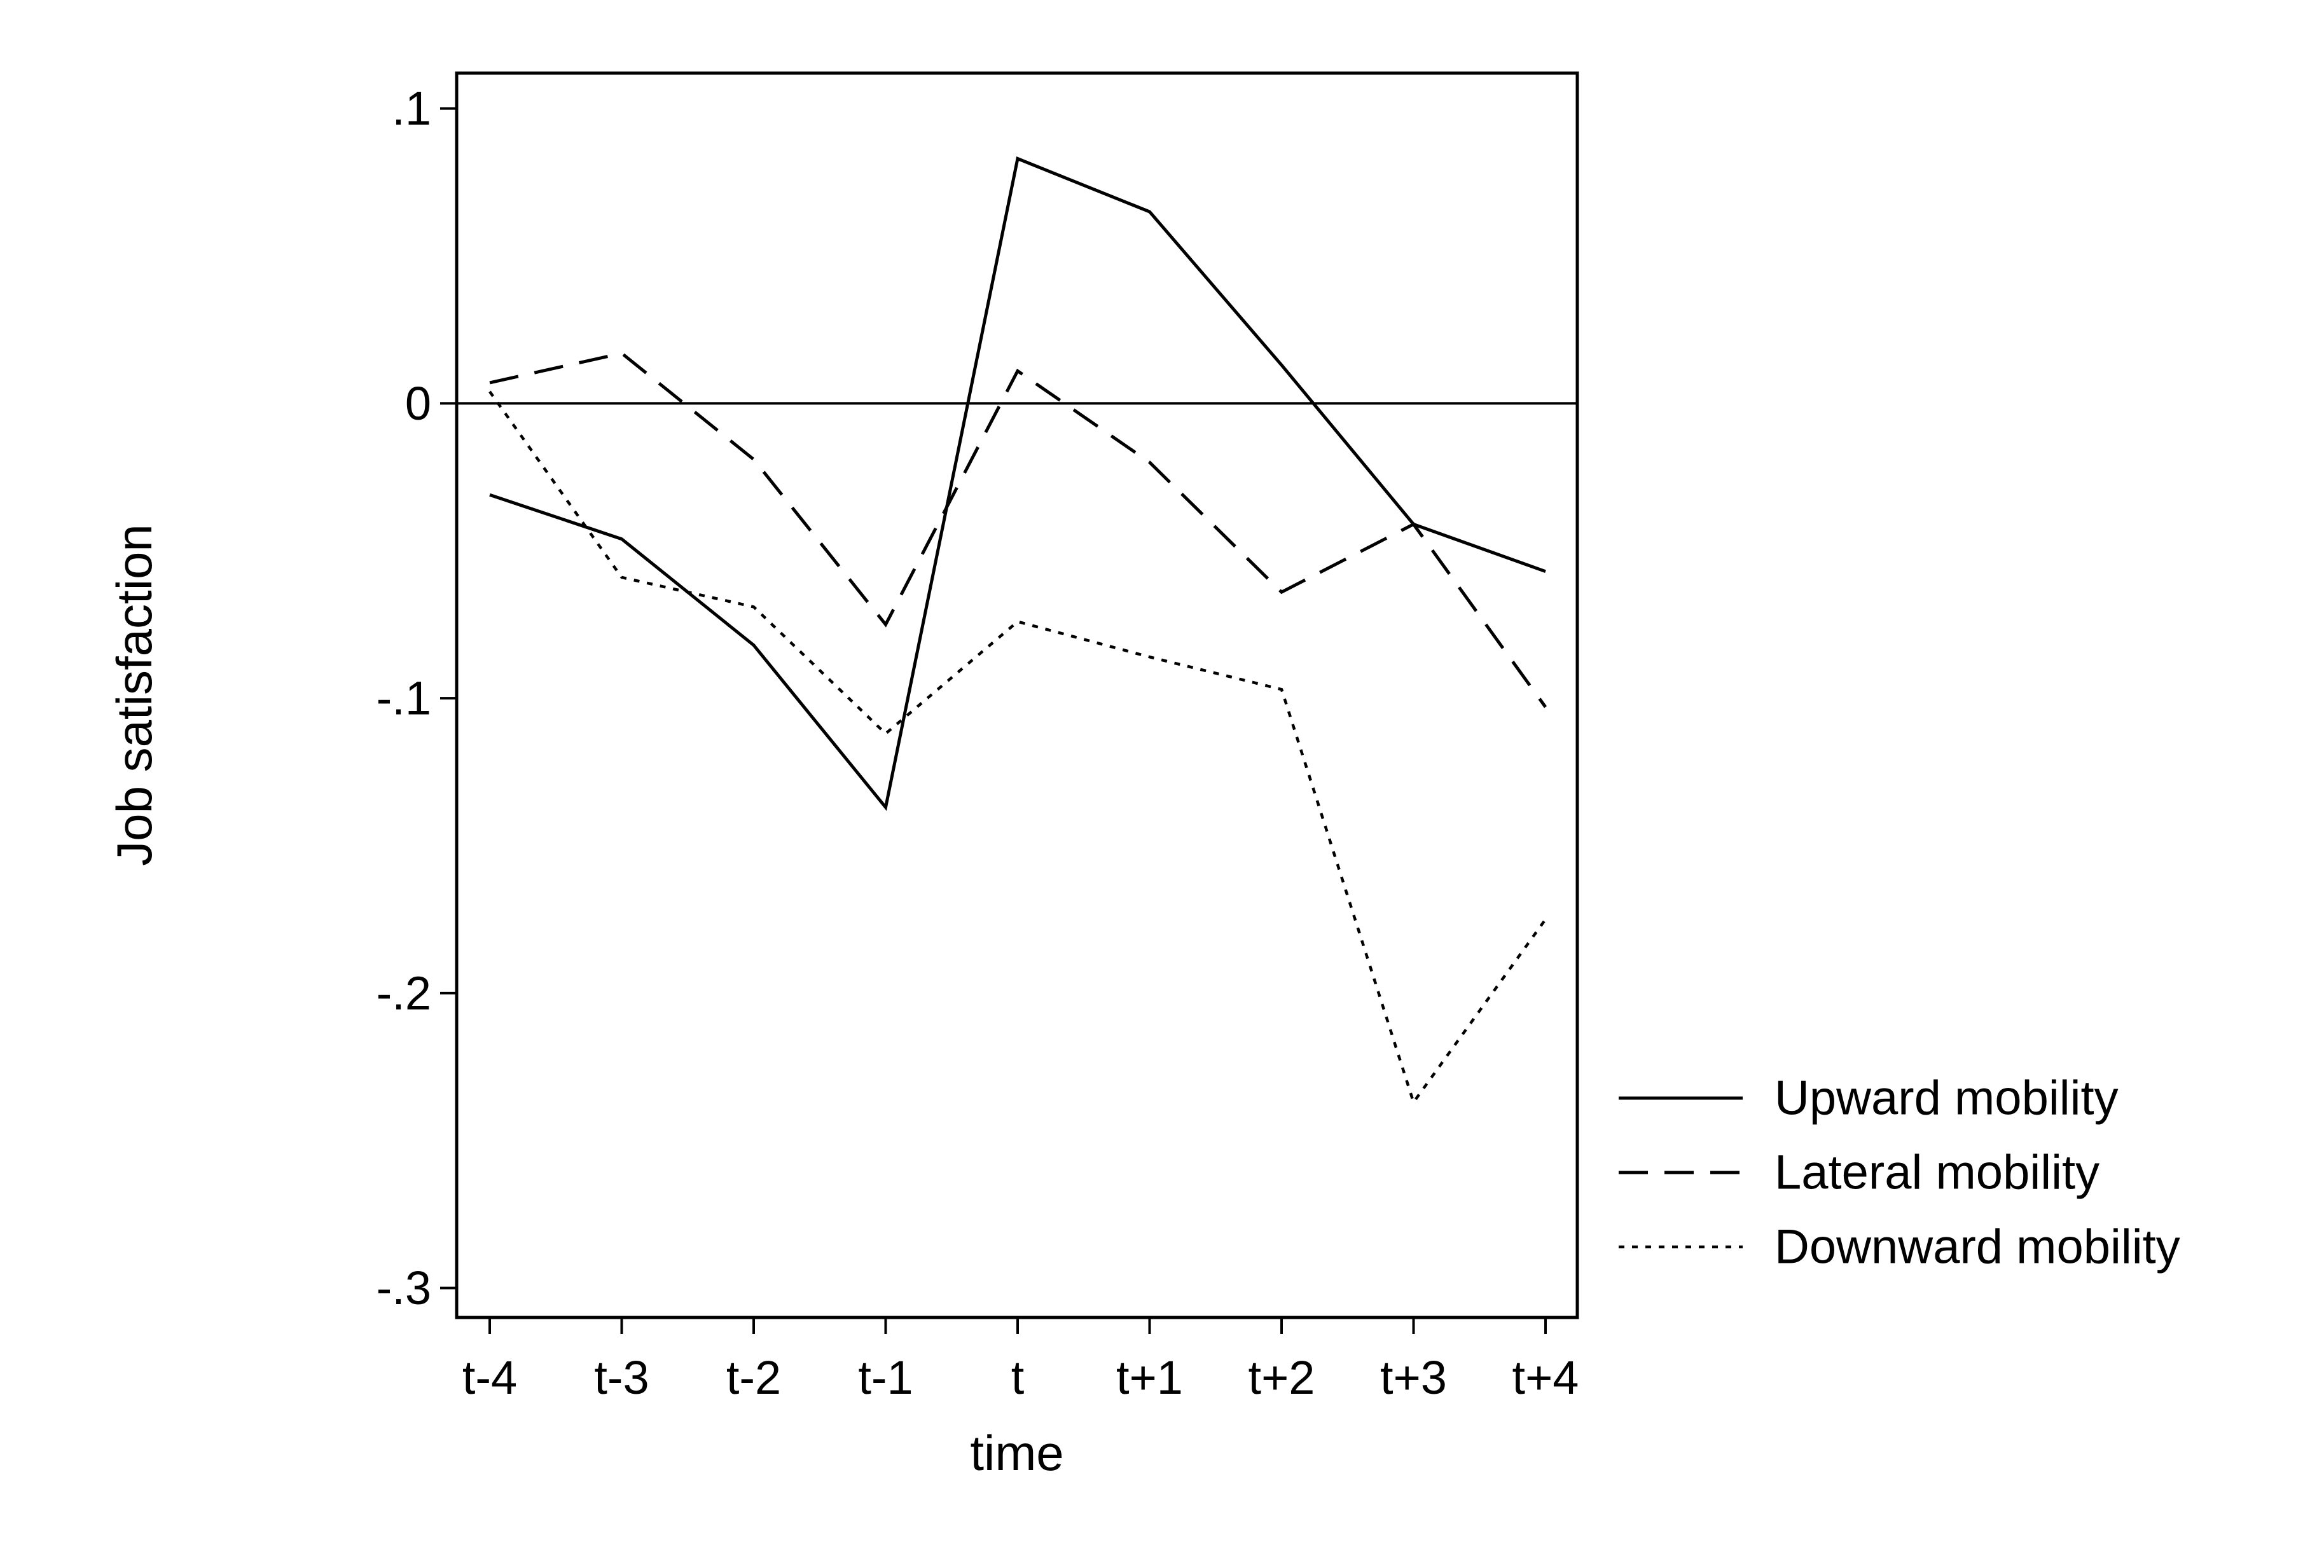  What do you see at coordinates (1018, 529) in the screenshot?
I see `series-line-lateral-mobility` at bounding box center [1018, 529].